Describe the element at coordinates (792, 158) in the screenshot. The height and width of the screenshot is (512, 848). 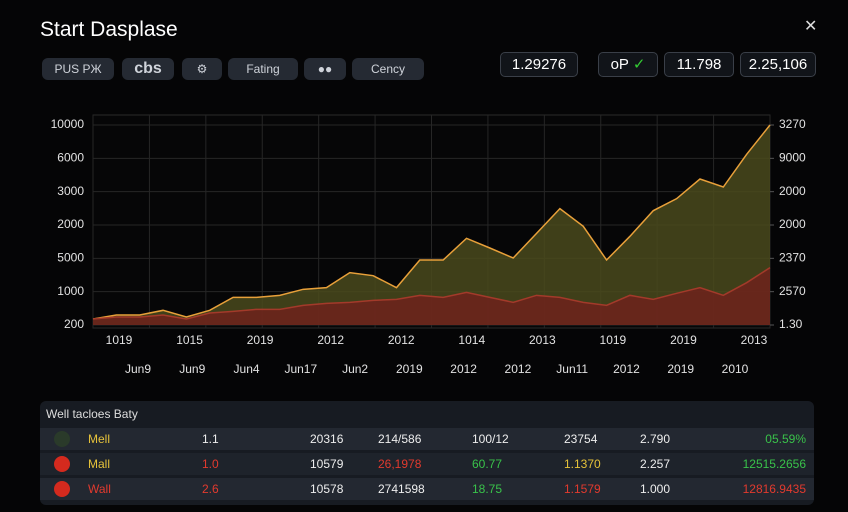
I see `y2-tick-label: 9000` at that location.